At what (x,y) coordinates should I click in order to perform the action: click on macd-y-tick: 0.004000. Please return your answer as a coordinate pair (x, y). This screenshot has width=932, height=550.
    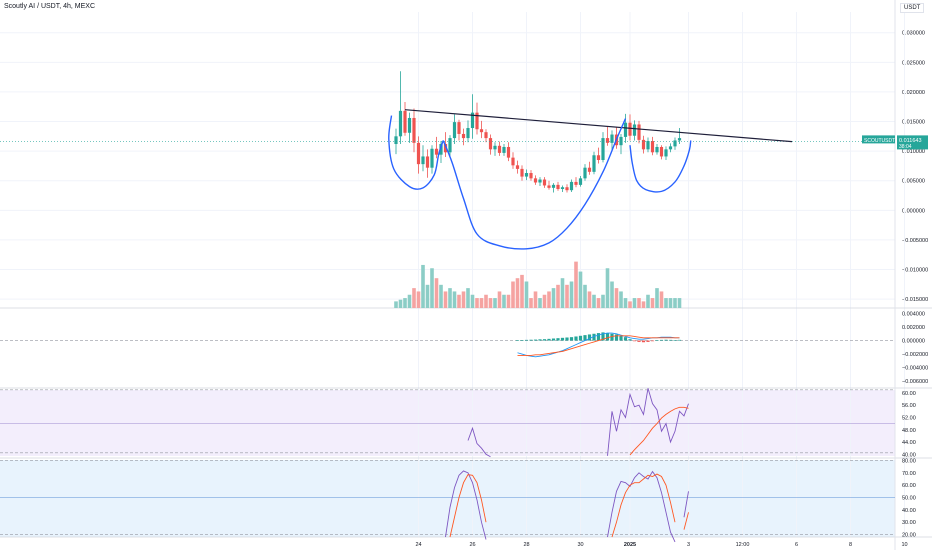
    Looking at the image, I should click on (913, 314).